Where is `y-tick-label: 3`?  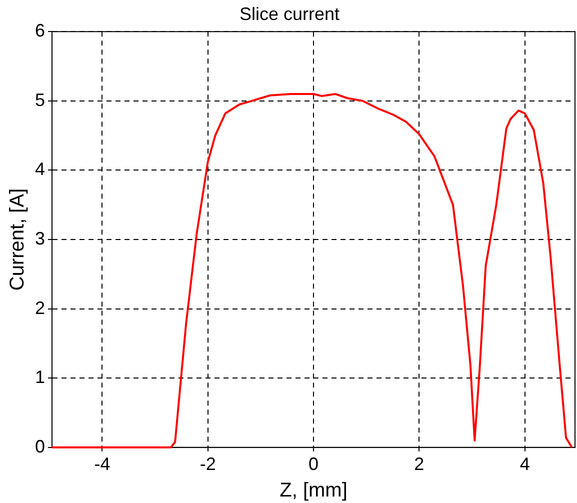
y-tick-label: 3 is located at coordinates (40, 238).